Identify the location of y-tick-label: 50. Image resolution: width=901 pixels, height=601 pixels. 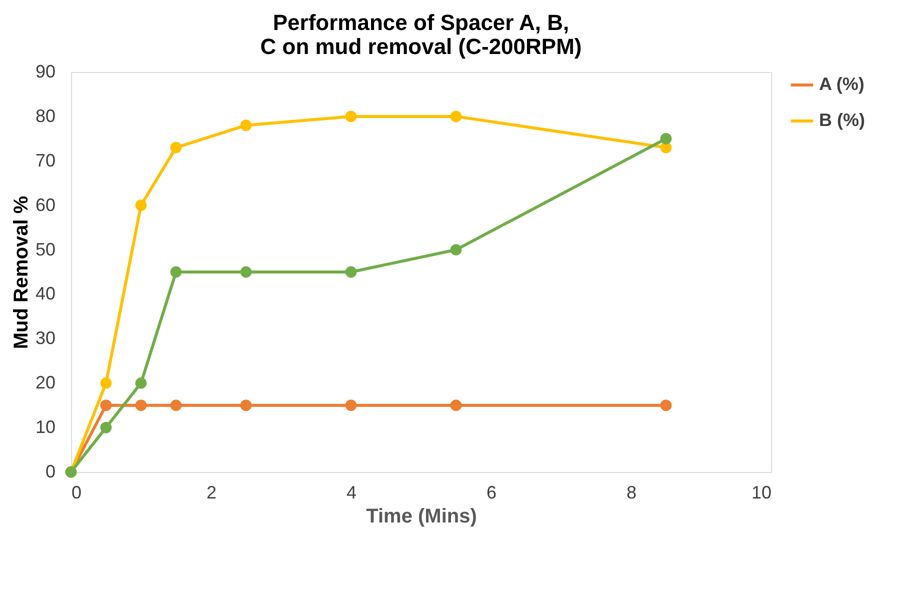
(45, 249).